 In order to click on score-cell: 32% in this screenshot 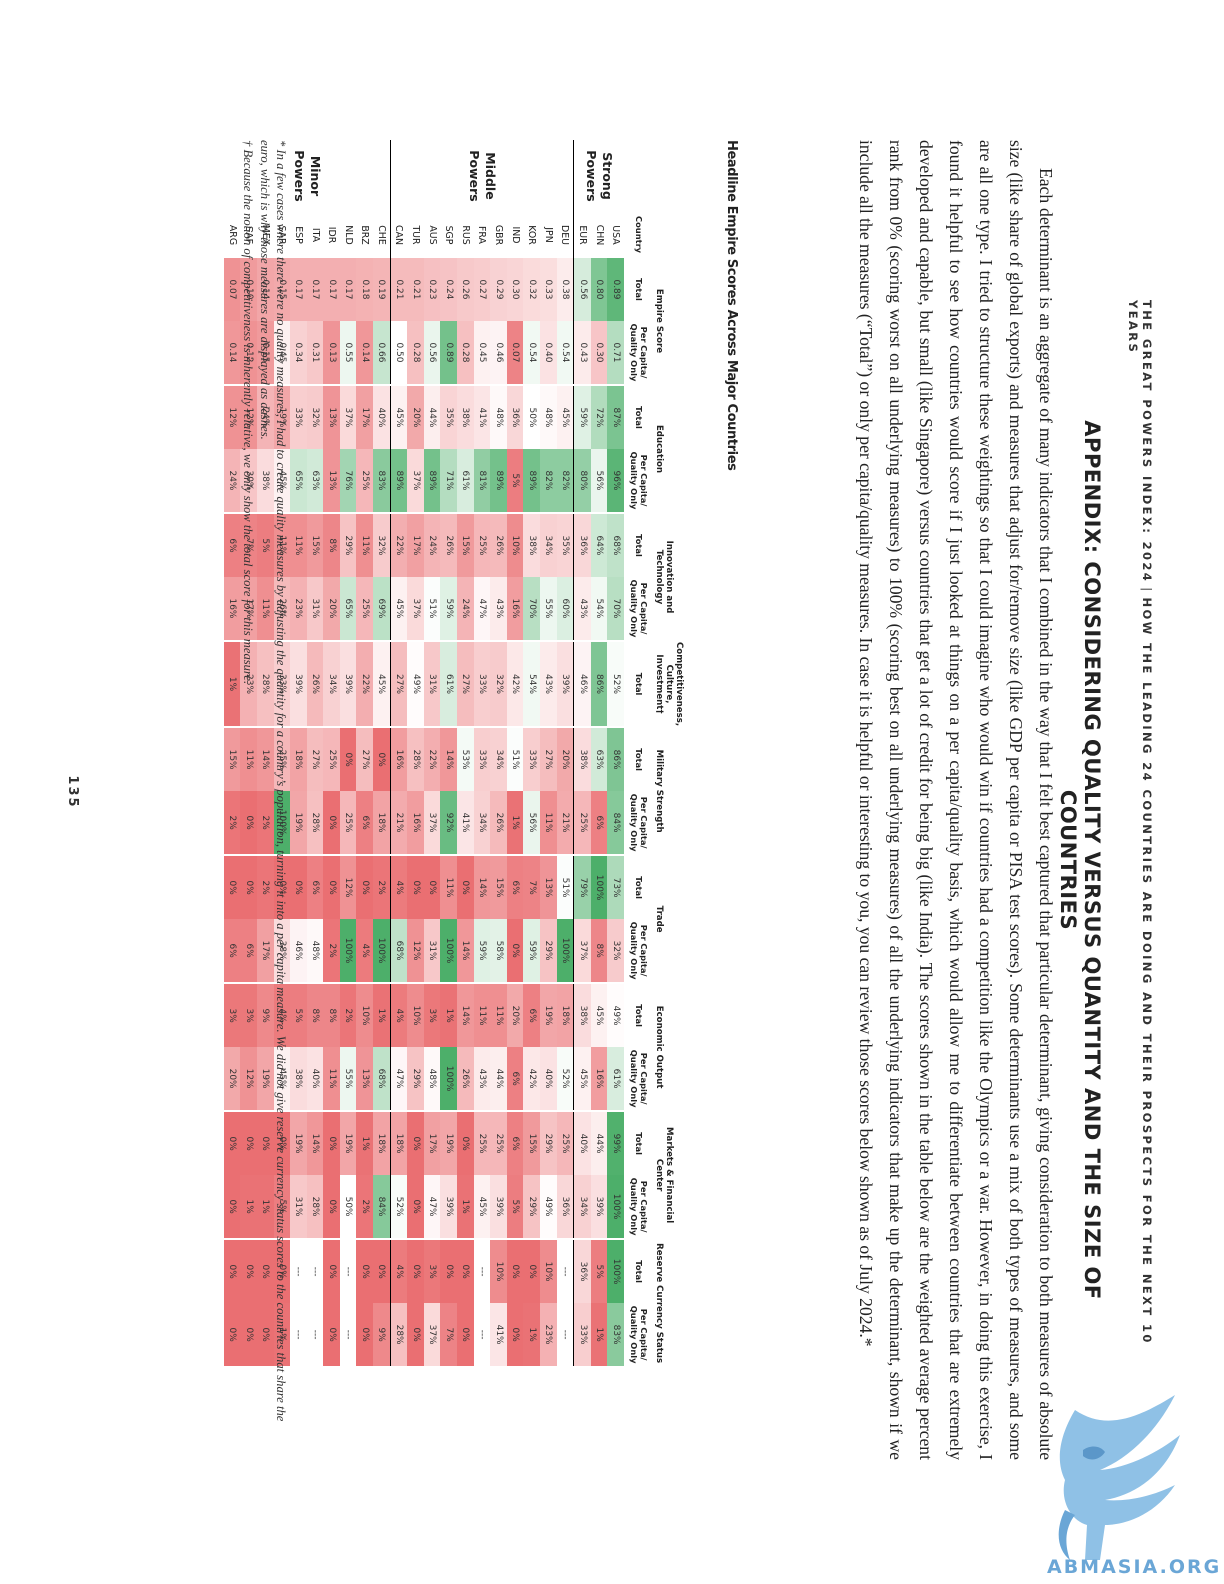, I will do `click(615, 951)`.